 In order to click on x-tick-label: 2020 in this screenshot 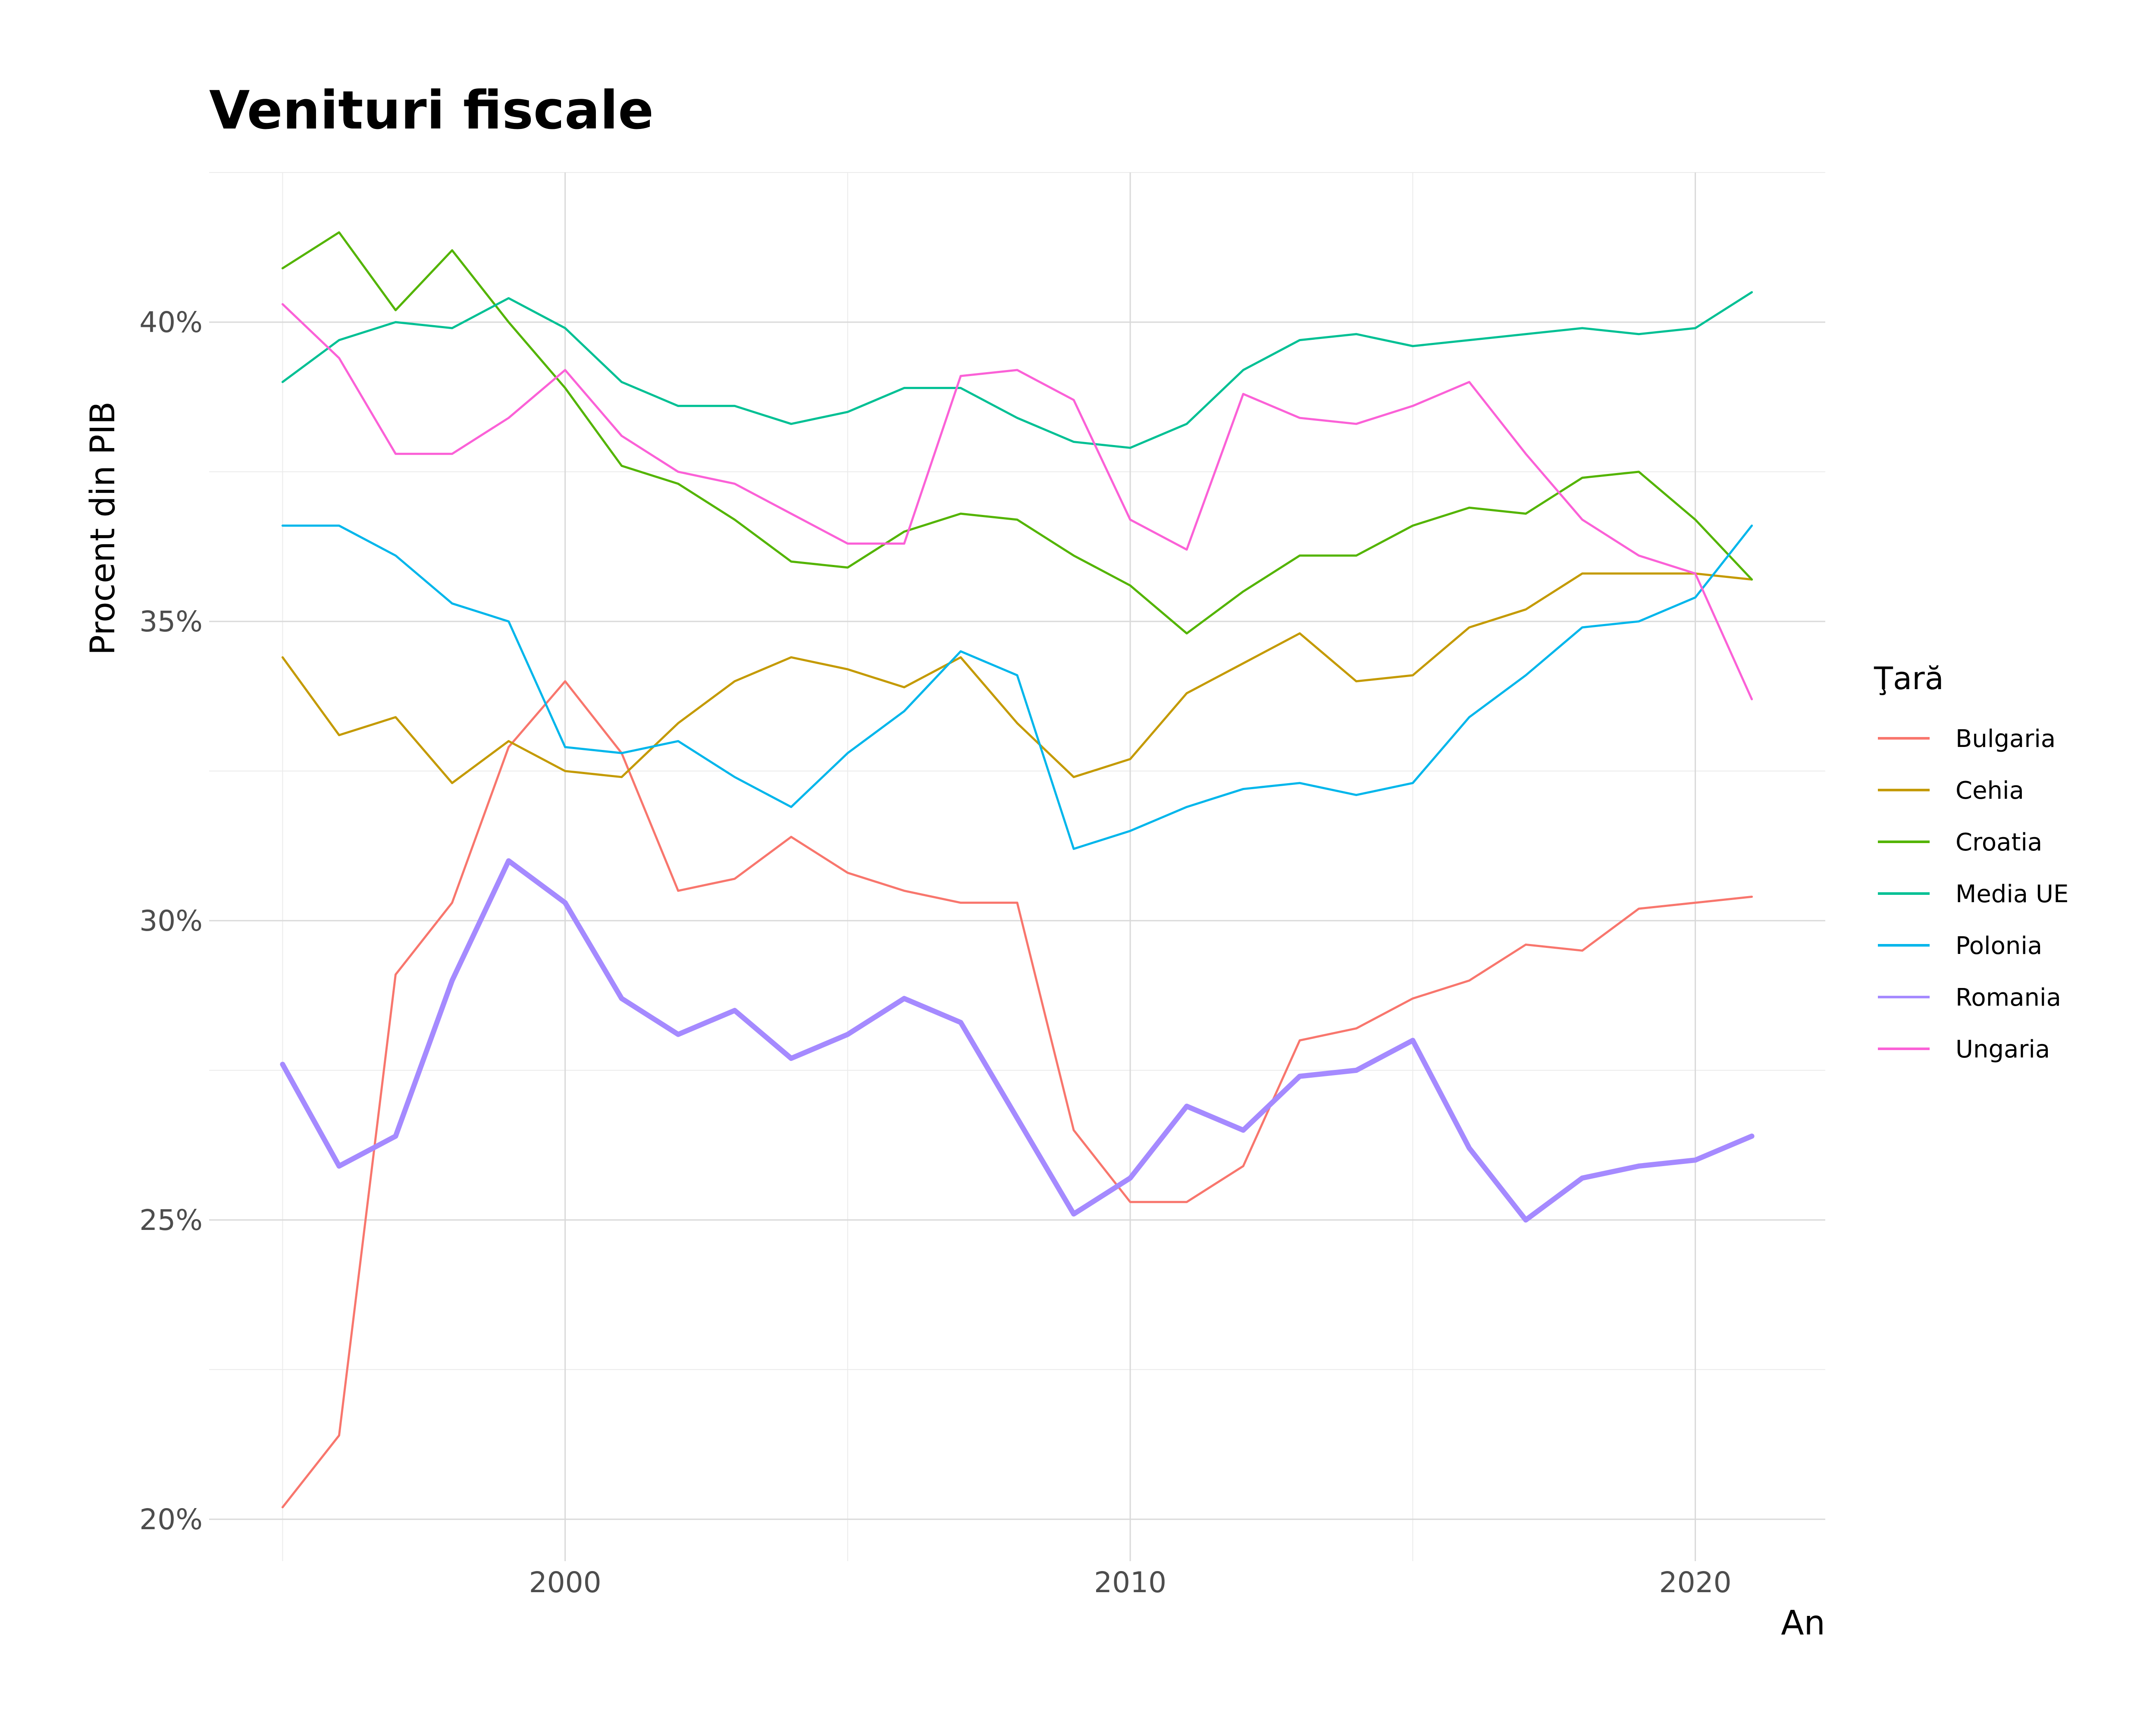, I will do `click(1695, 1583)`.